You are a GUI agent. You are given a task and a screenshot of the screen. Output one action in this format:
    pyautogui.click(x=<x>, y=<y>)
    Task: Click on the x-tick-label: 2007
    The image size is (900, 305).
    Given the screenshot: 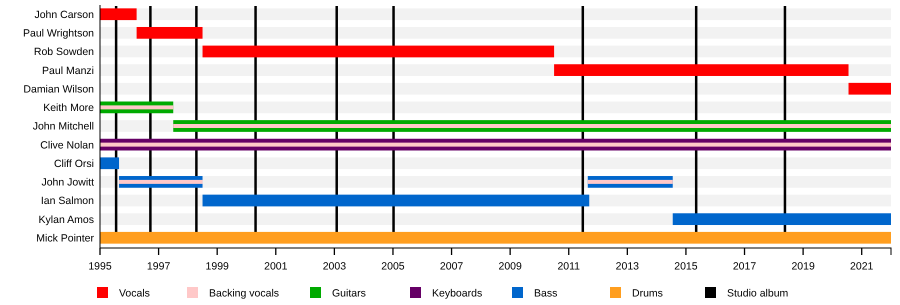 What is the action you would take?
    pyautogui.click(x=452, y=266)
    